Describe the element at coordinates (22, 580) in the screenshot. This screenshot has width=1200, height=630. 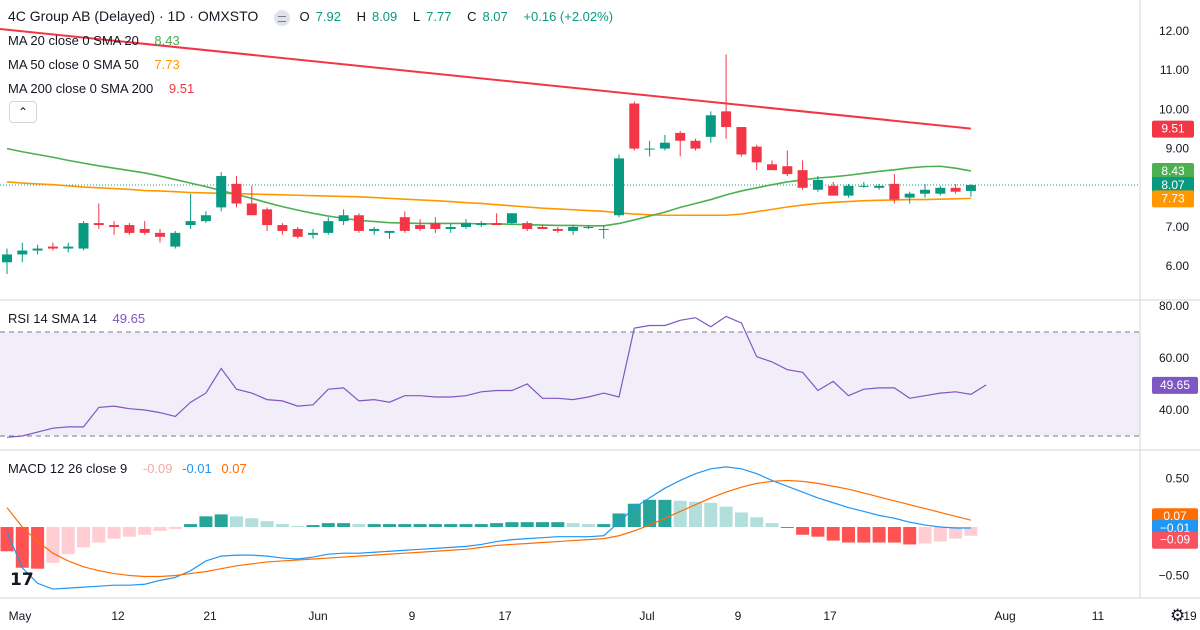
I see `tradingview-logo-icon: 17` at that location.